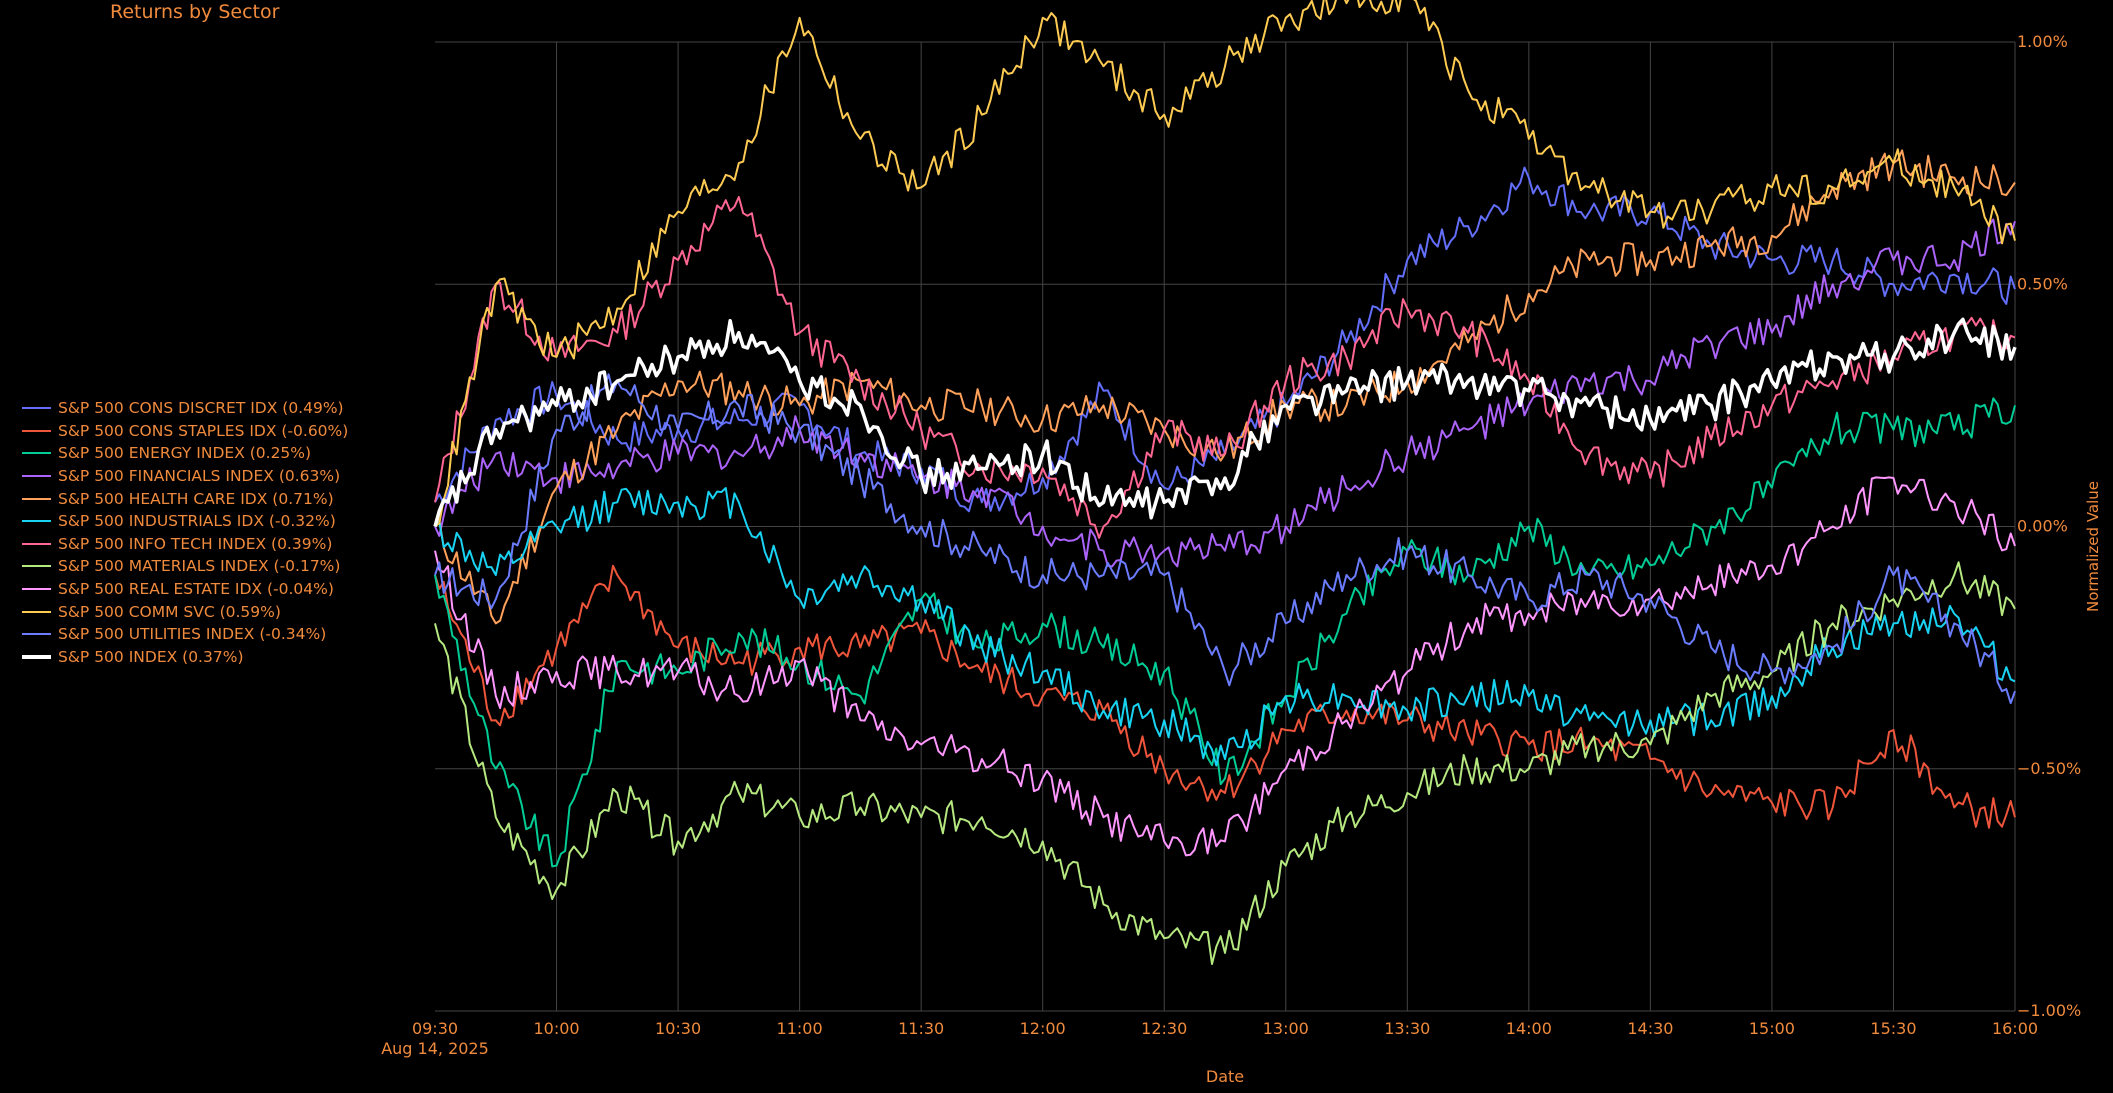 This screenshot has height=1093, width=2113. I want to click on x-tick-label: 10:00, so click(556, 1028).